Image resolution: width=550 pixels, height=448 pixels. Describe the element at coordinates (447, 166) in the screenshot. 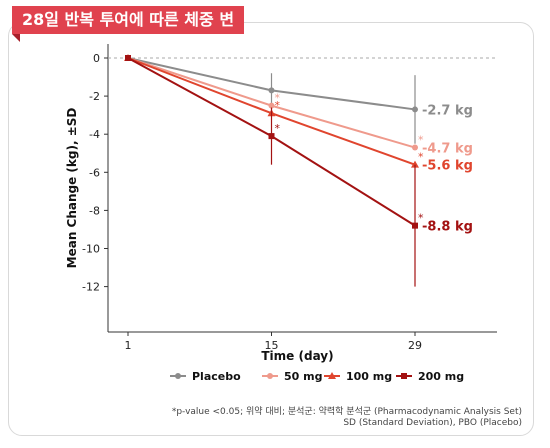

I see `end-label-100-mg: -5.6 kg` at that location.